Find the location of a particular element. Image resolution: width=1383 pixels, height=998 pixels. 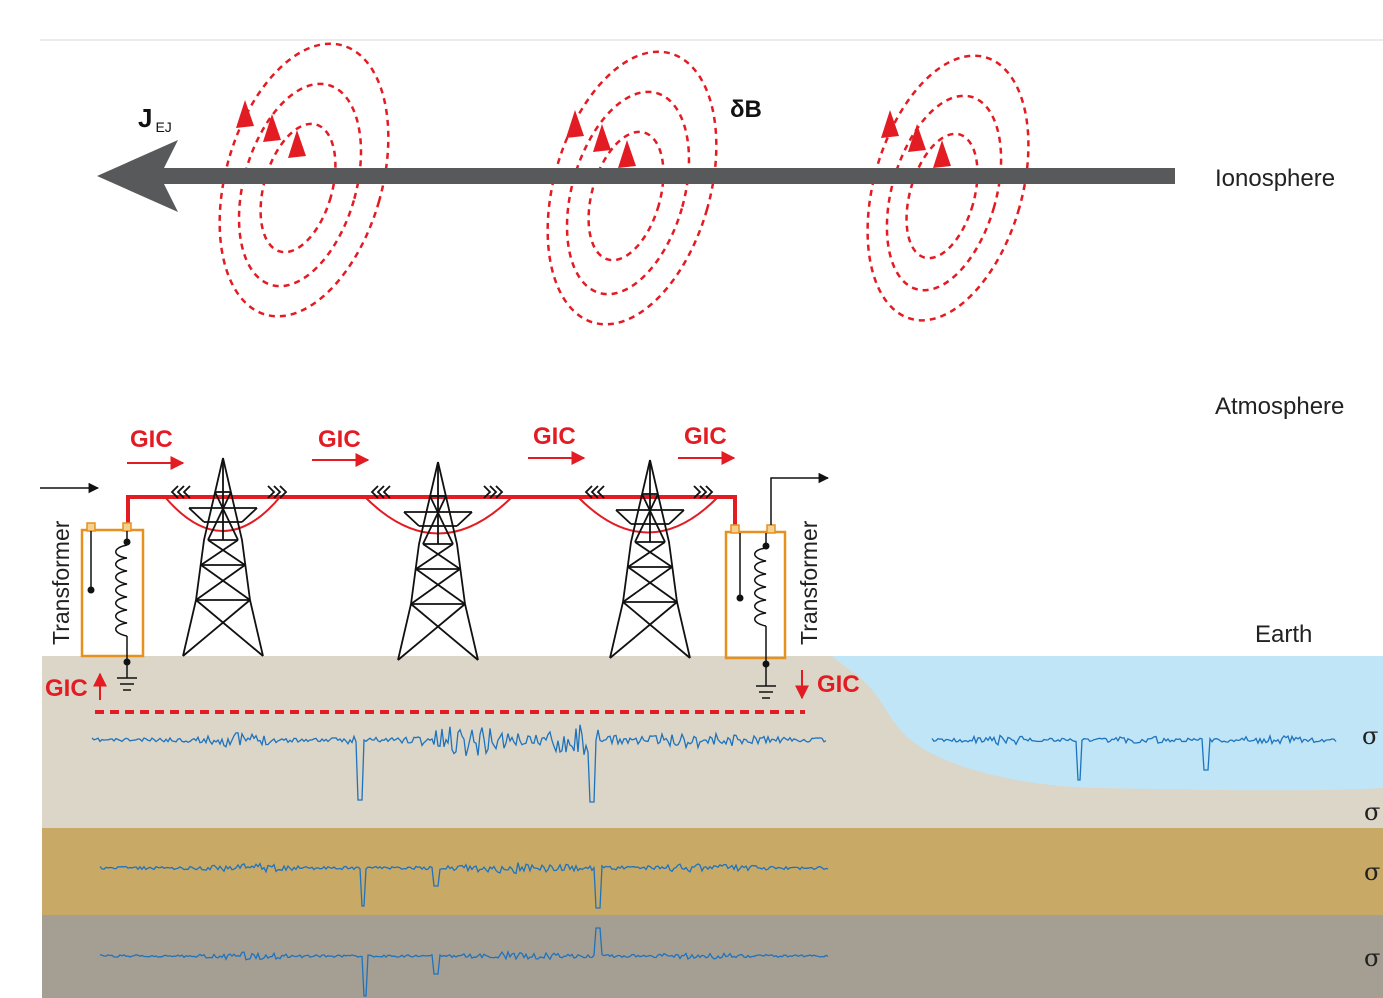

transformer-right-label: Transformer is located at coordinates (809, 582).